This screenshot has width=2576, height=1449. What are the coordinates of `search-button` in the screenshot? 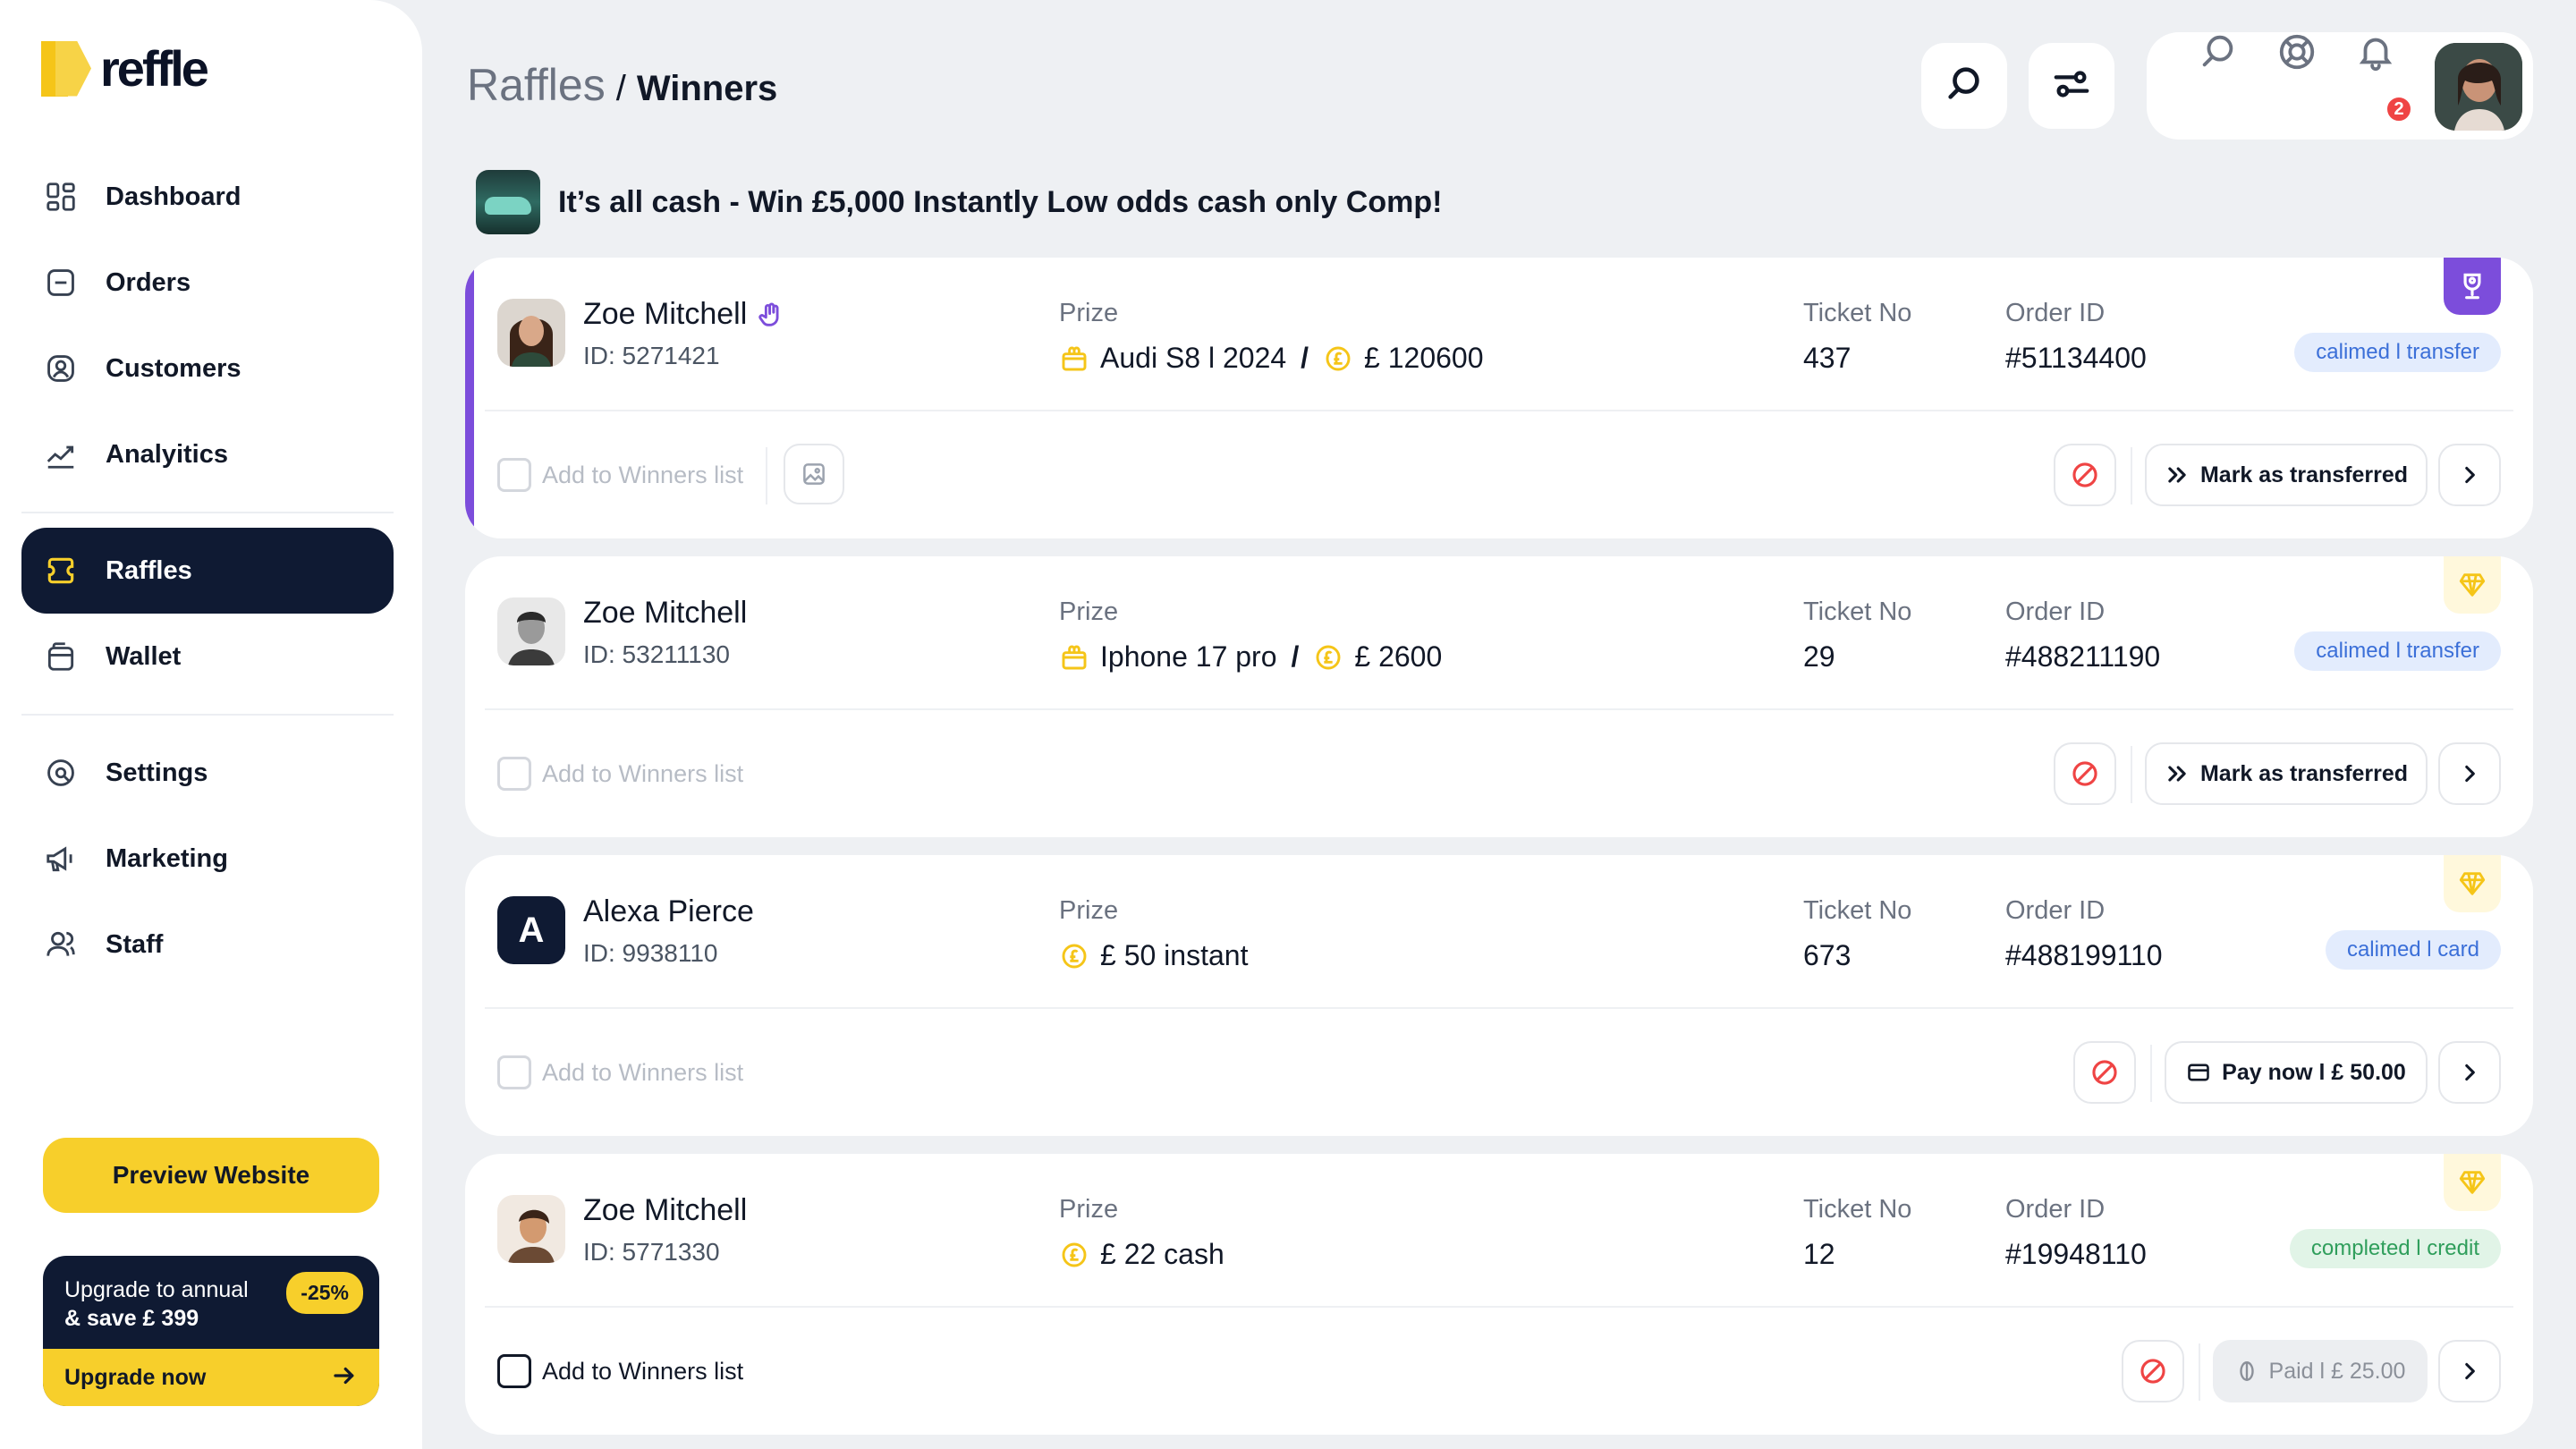 It's located at (1964, 86).